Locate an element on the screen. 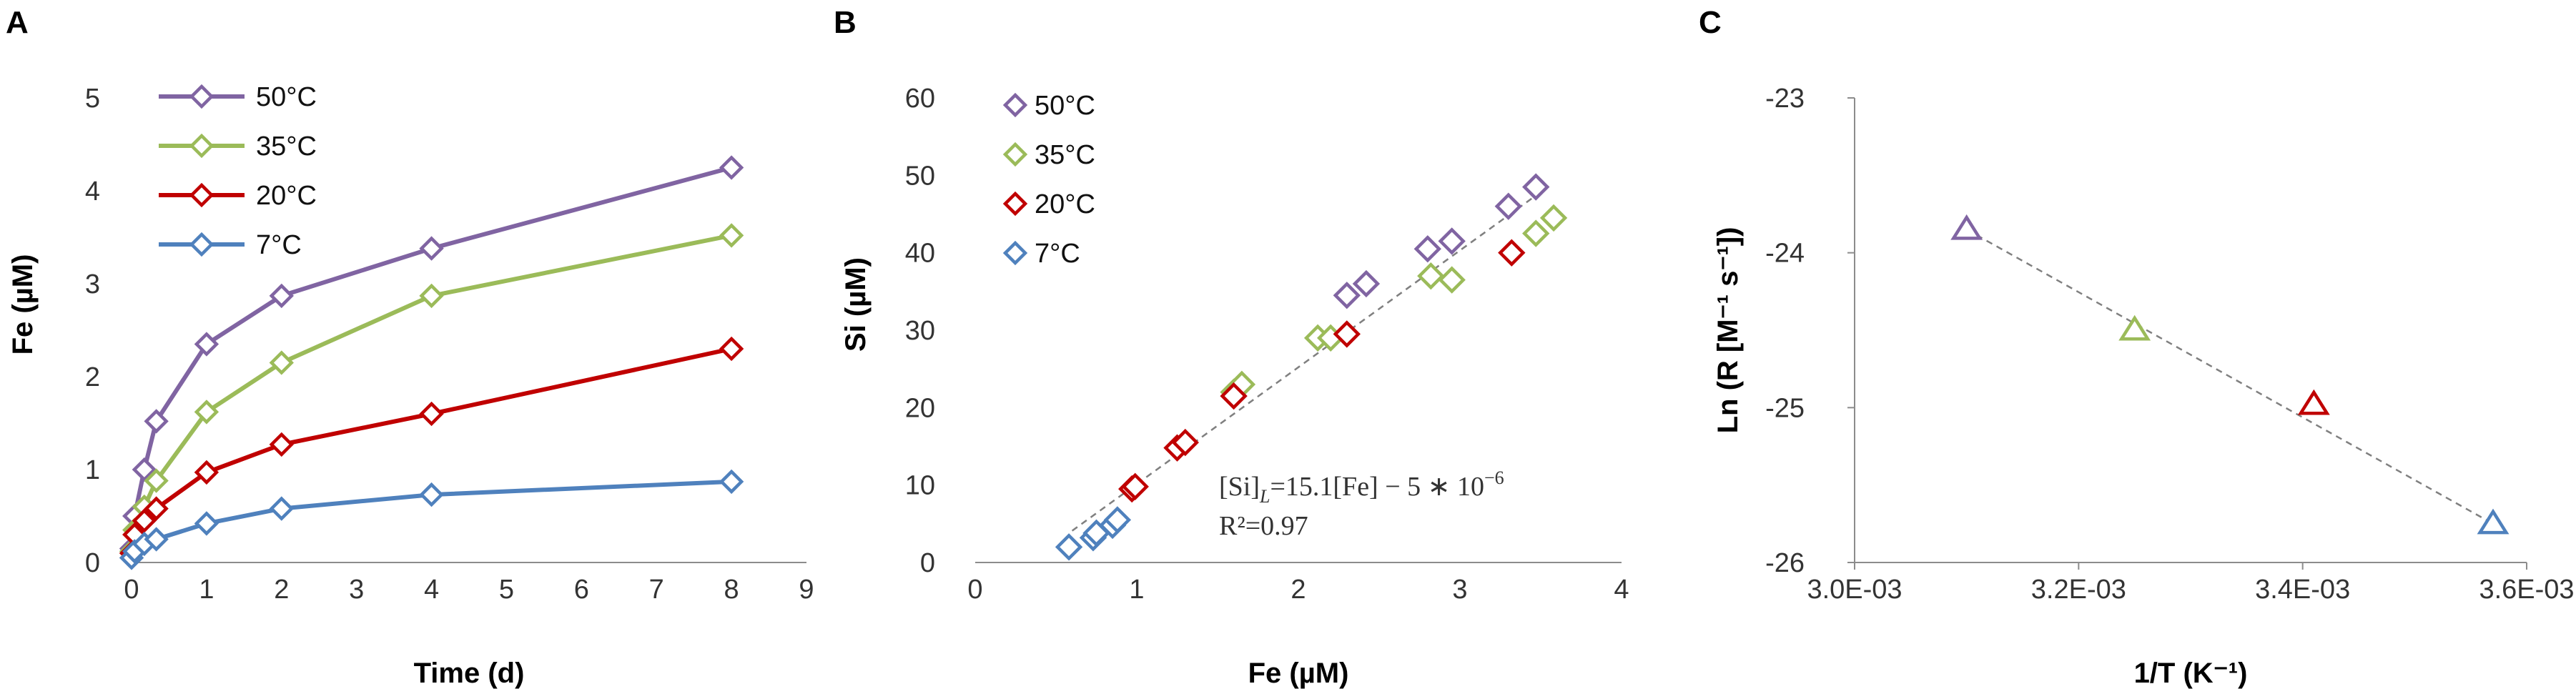 The width and height of the screenshot is (2576, 699). a-x-tick-label: 9 is located at coordinates (806, 590).